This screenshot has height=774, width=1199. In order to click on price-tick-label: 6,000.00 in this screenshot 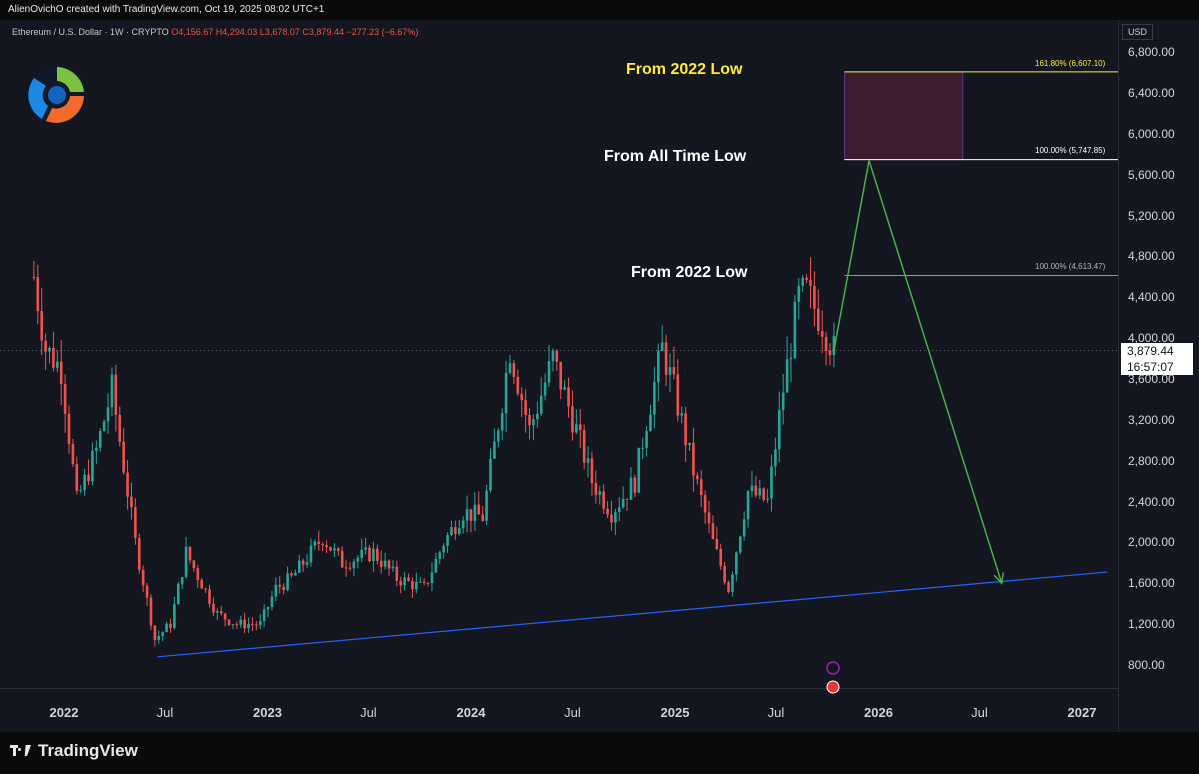, I will do `click(1151, 133)`.